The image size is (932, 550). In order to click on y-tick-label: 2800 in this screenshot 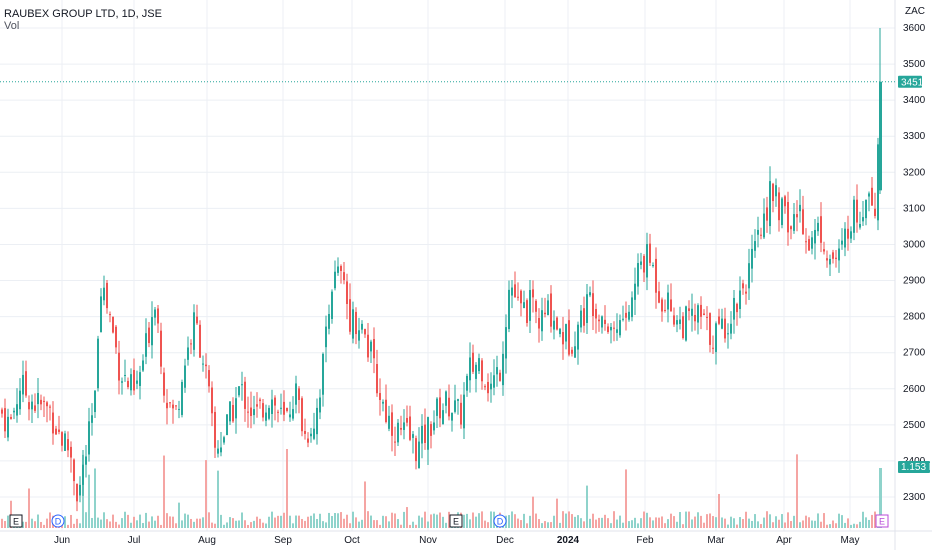, I will do `click(914, 317)`.